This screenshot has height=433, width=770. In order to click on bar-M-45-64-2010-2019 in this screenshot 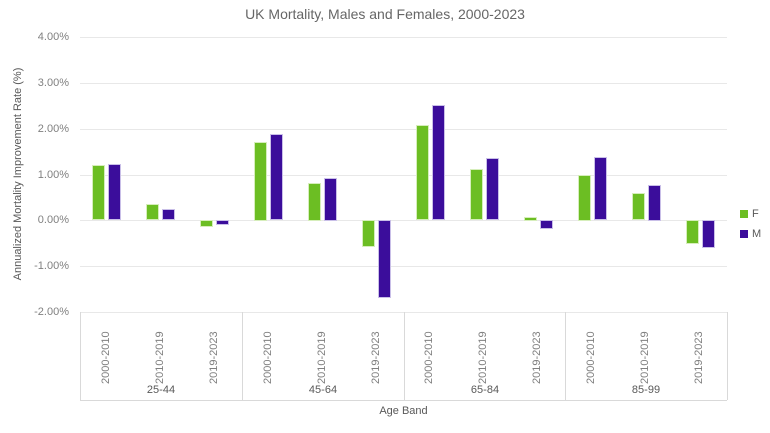, I will do `click(330, 199)`.